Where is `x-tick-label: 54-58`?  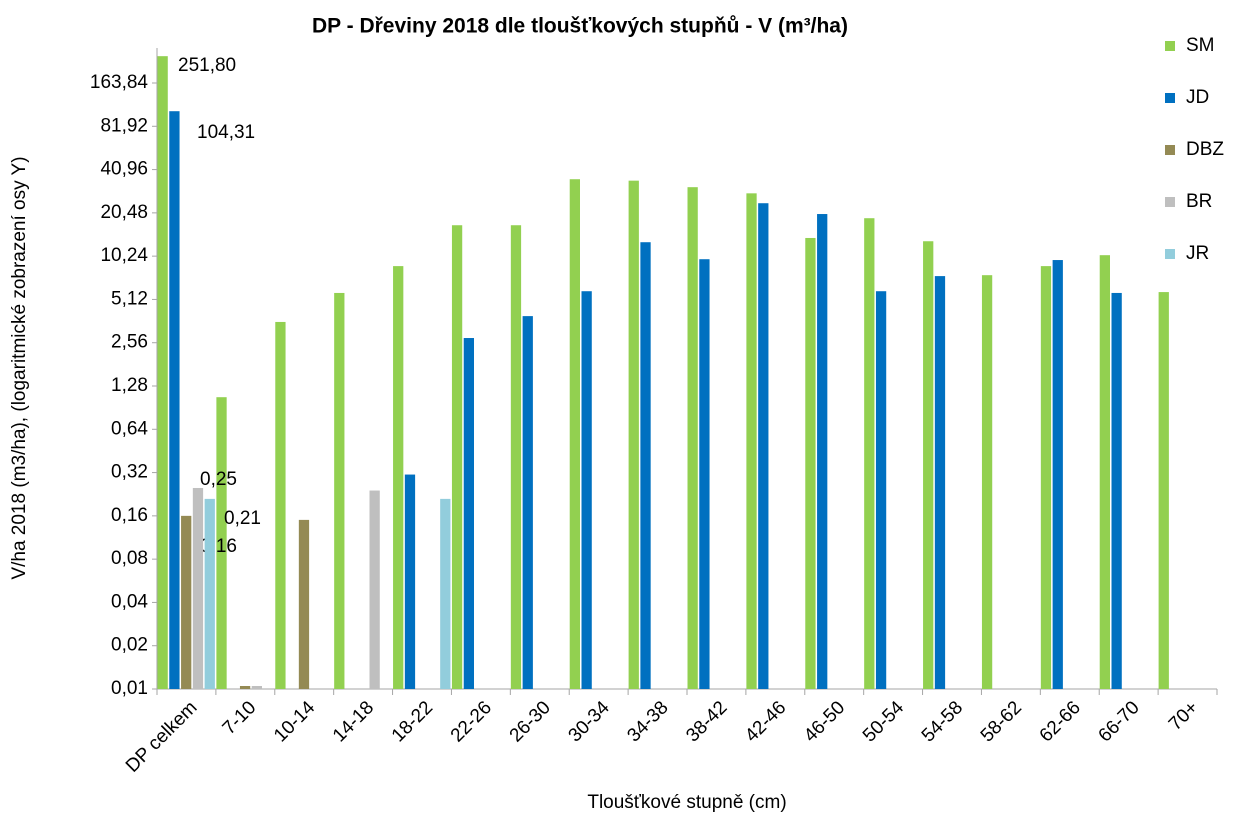 x-tick-label: 54-58 is located at coordinates (942, 721).